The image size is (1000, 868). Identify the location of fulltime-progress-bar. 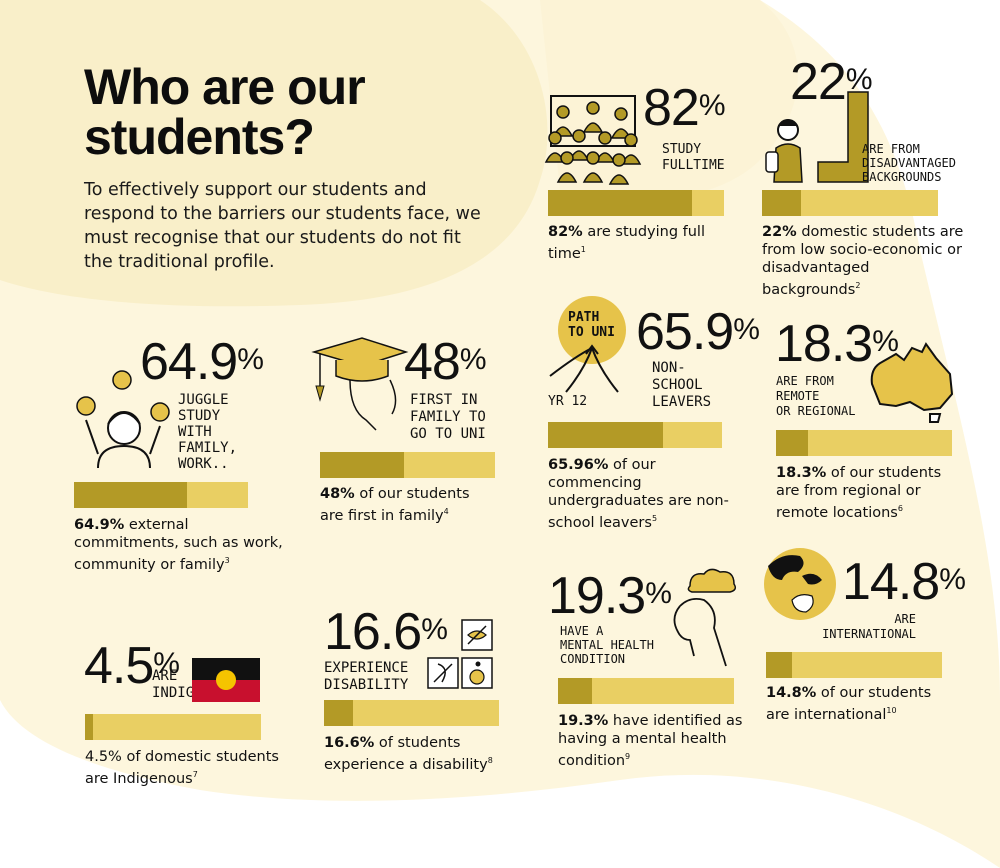
(636, 203).